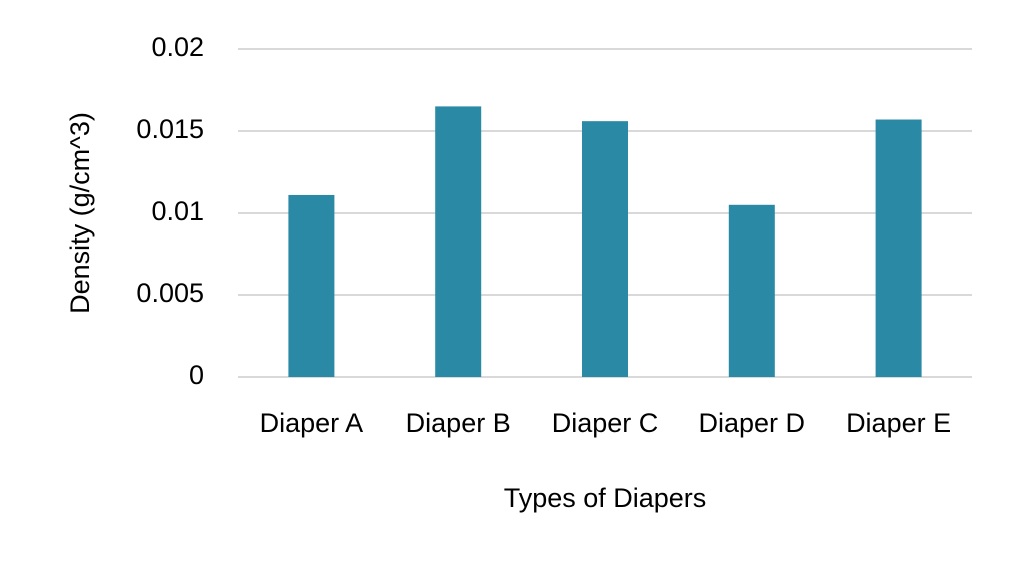 This screenshot has height=561, width=1023. I want to click on y-axis-title: Density (g/cm^3), so click(80, 213).